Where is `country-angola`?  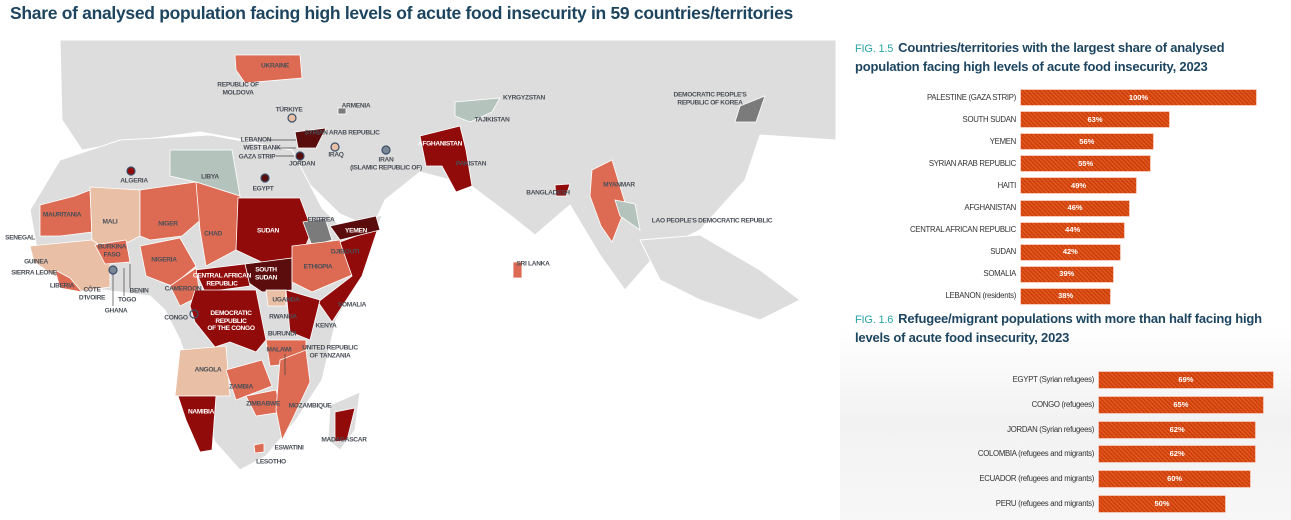
country-angola is located at coordinates (202, 371).